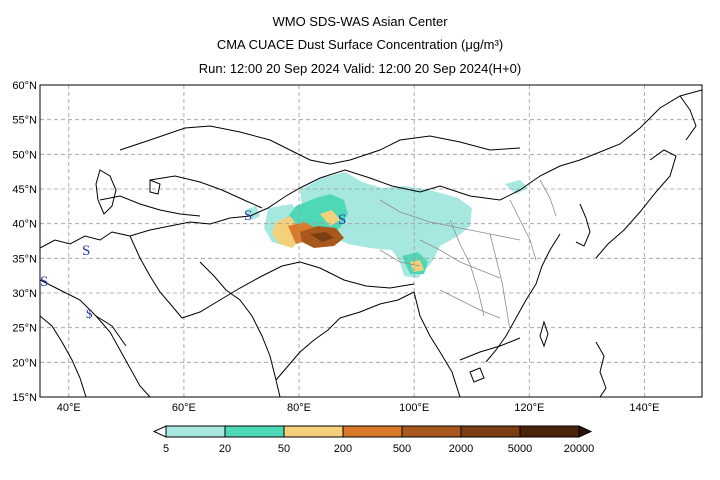 The width and height of the screenshot is (720, 480). I want to click on latitude-label: 30°N, so click(24, 294).